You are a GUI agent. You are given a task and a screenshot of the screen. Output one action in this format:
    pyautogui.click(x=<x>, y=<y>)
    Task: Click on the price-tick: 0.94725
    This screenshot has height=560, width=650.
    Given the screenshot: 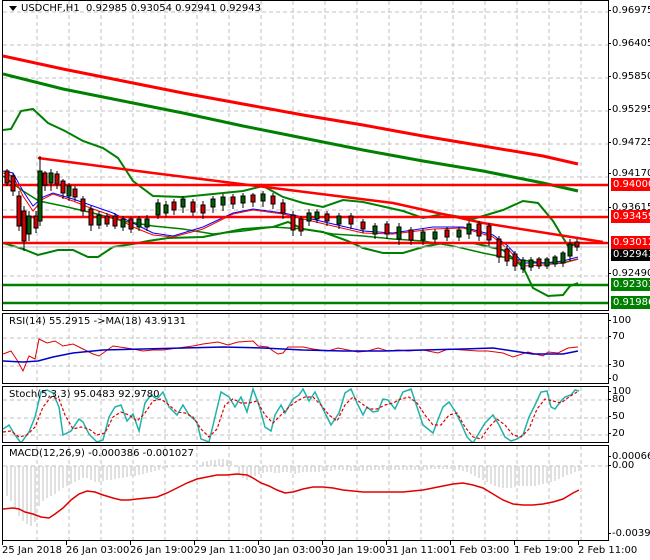 What is the action you would take?
    pyautogui.click(x=628, y=142)
    